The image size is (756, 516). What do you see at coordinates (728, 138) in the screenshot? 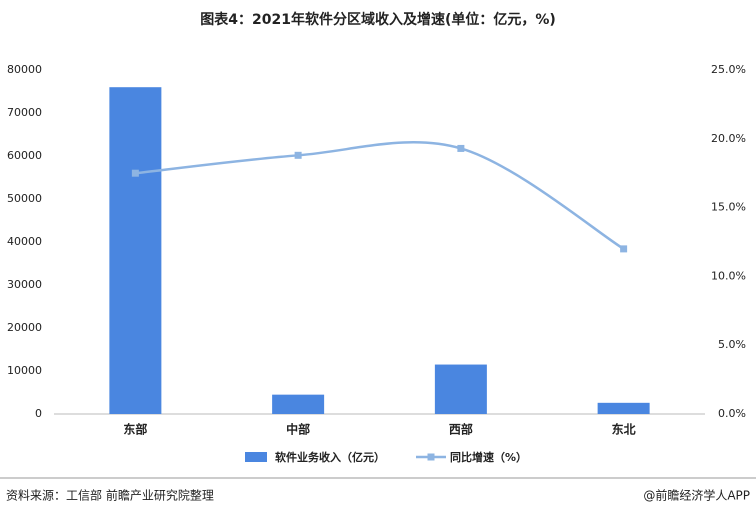
I see `y2-tick-label: 20.0%` at bounding box center [728, 138].